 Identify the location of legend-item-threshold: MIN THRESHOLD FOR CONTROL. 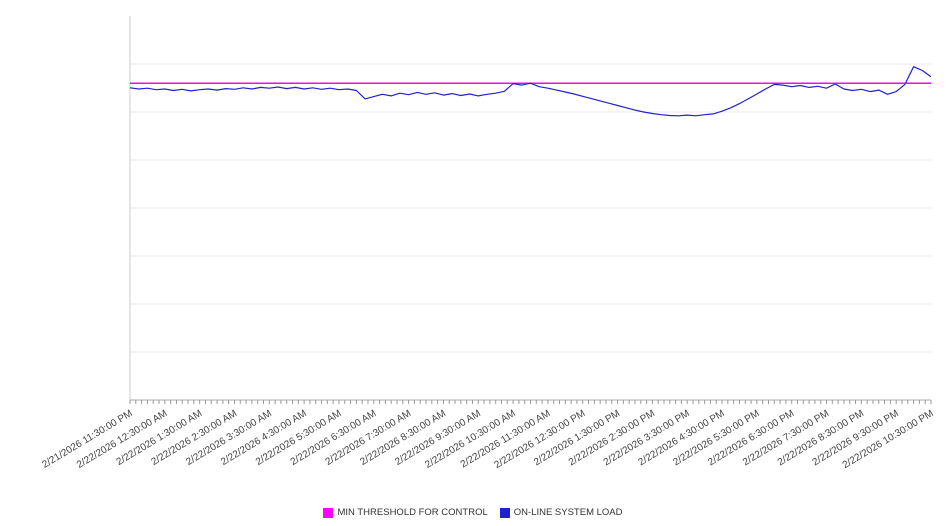
(405, 512).